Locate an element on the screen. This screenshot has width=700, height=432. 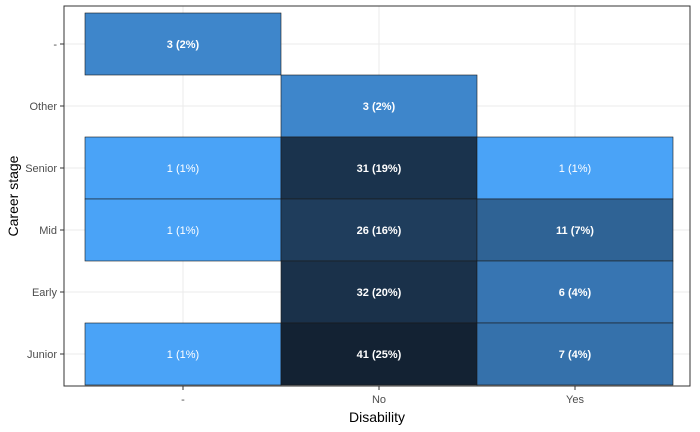
x-axis-title: Disability is located at coordinates (377, 417).